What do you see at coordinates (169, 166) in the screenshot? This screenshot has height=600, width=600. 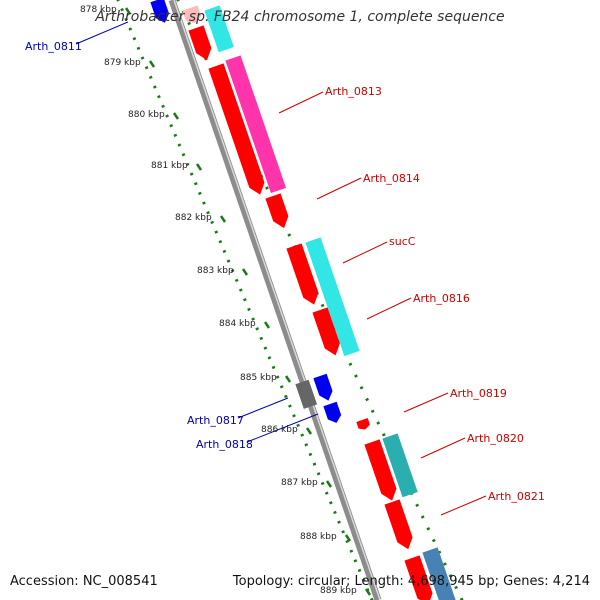 I see `ruler-label: 881 kbp` at bounding box center [169, 166].